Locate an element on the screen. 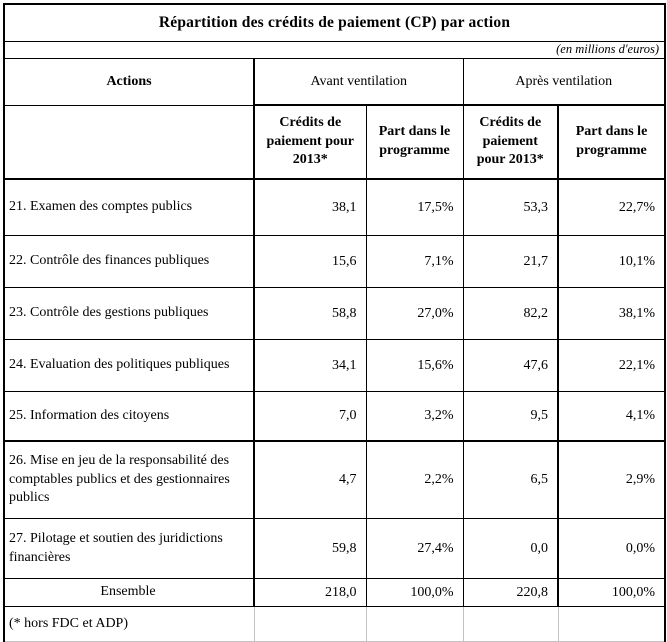  part-avant-value: 15,6% is located at coordinates (414, 365).